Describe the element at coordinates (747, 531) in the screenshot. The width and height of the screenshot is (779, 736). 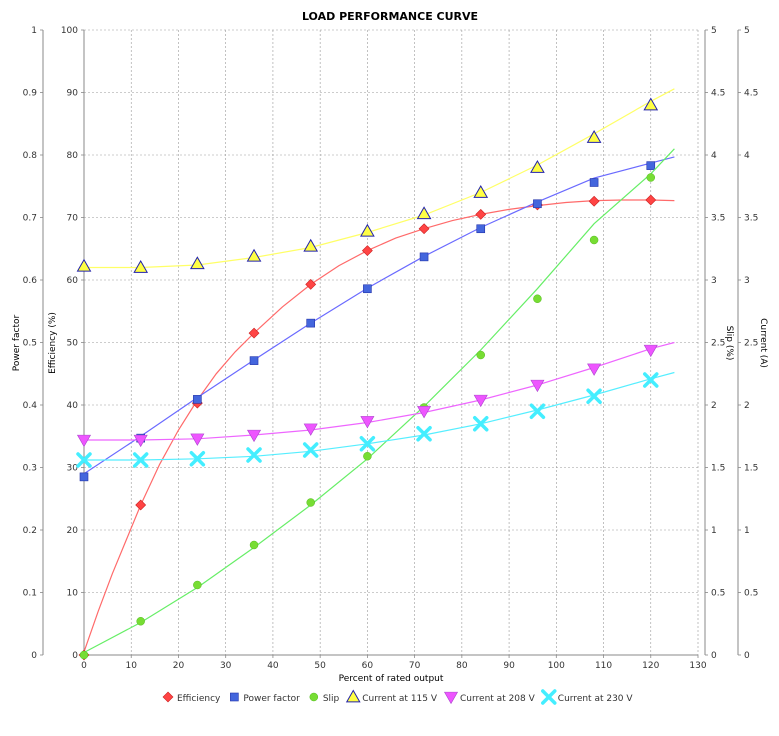
I see `current-tick-label: 1` at that location.